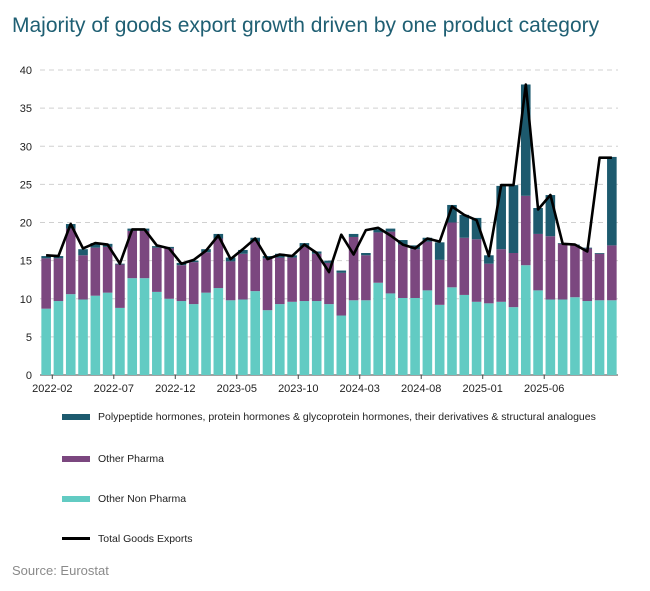 The height and width of the screenshot is (591, 650). What do you see at coordinates (342, 472) in the screenshot?
I see `legend-item-other-pharma: Other Pharma` at bounding box center [342, 472].